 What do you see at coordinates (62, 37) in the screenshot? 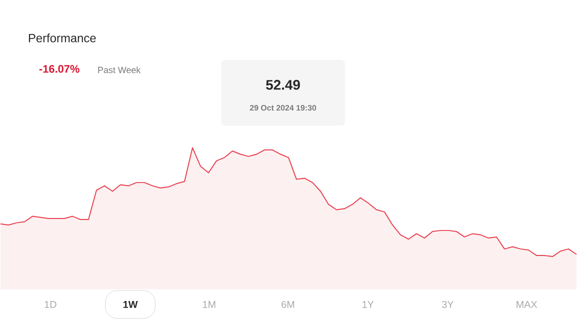
I see `chart-title: Performance` at bounding box center [62, 37].